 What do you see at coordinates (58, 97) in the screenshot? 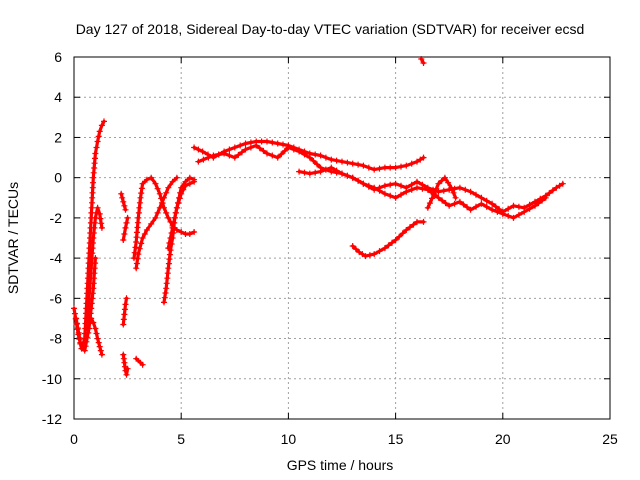
I see `y-tick-label: 4` at bounding box center [58, 97].